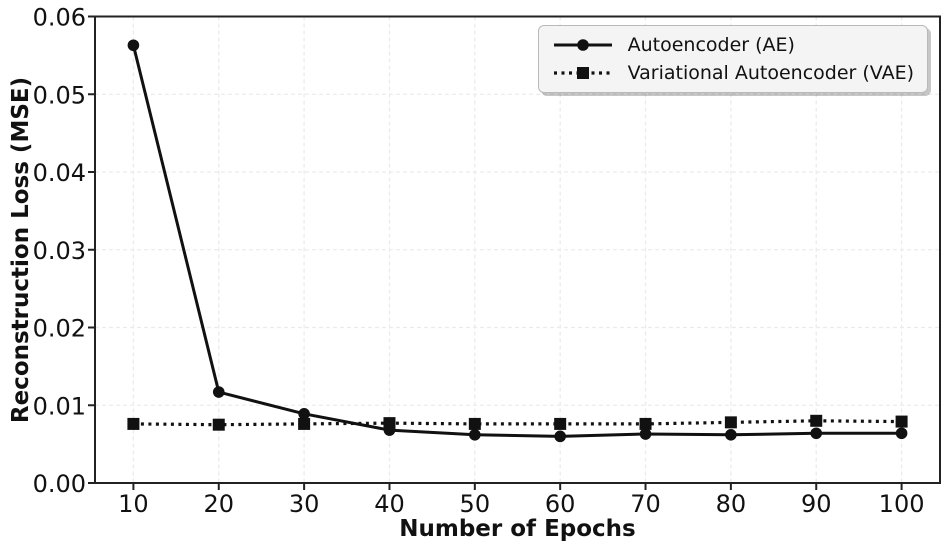 The height and width of the screenshot is (549, 947). Describe the element at coordinates (59, 251) in the screenshot. I see `y-tick-label: 0.03` at that location.